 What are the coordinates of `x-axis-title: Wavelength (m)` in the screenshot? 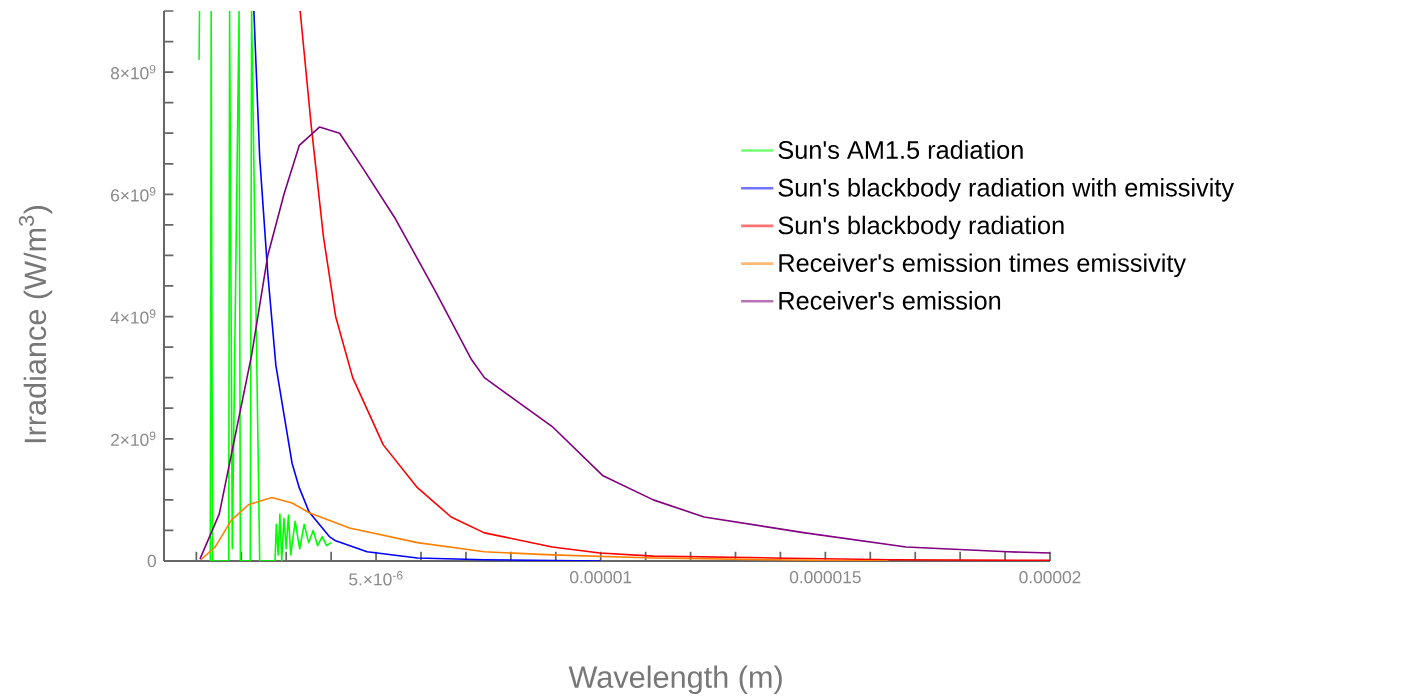 It's located at (675, 680).